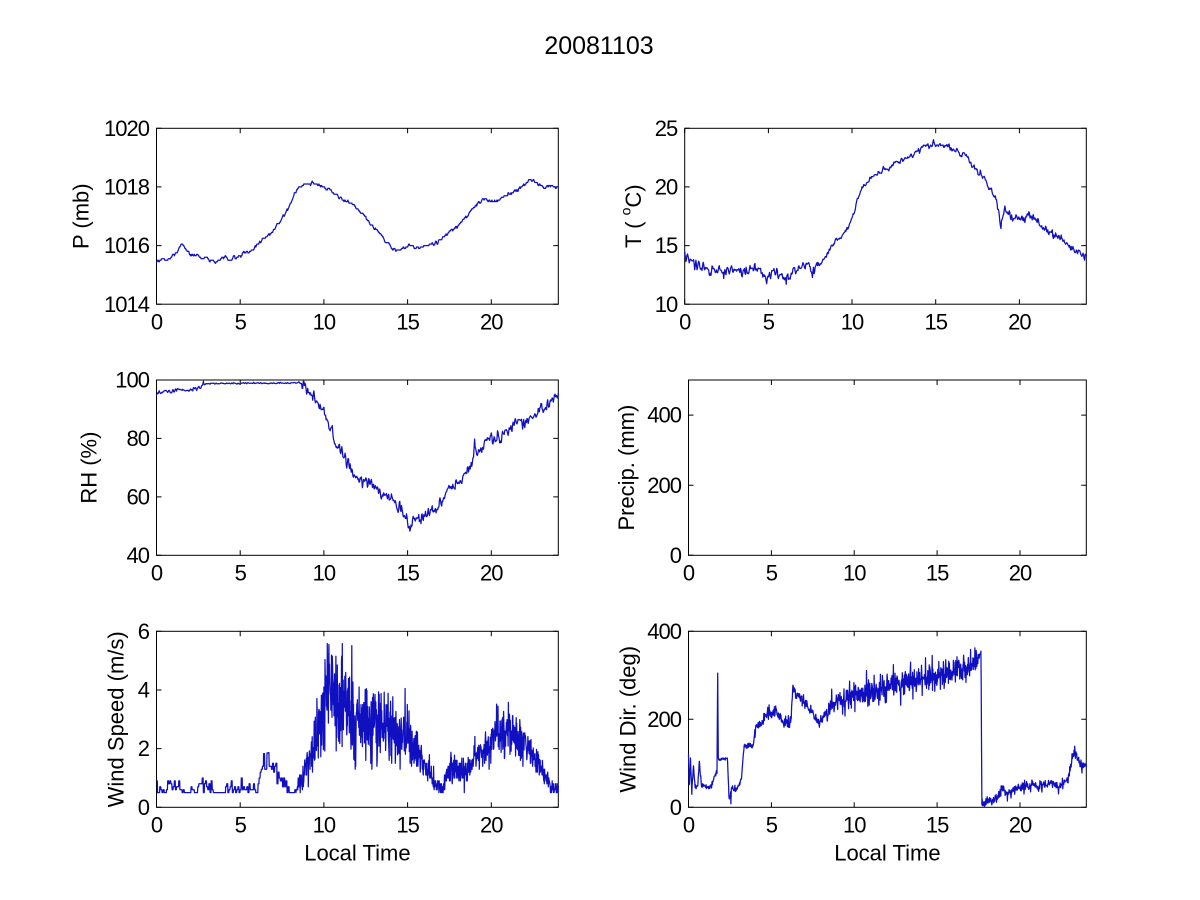 This screenshot has height=900, width=1200. What do you see at coordinates (628, 719) in the screenshot?
I see `svg-text: Wind Dir. (deg)` at bounding box center [628, 719].